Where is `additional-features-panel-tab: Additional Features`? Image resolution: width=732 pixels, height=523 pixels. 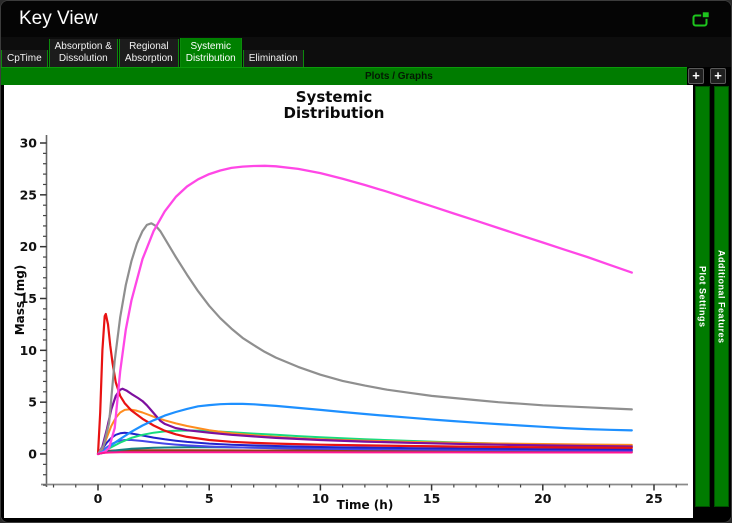 additional-features-panel-tab: Additional Features is located at coordinates (721, 296).